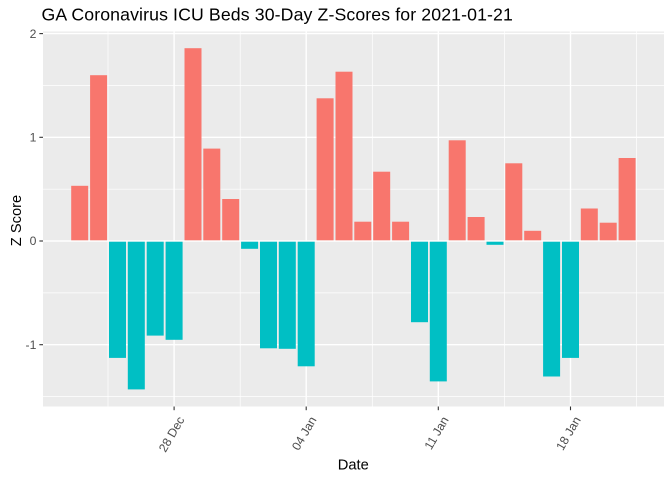 This screenshot has width=672, height=480. Describe the element at coordinates (33, 241) in the screenshot. I see `svg-text: 0` at that location.